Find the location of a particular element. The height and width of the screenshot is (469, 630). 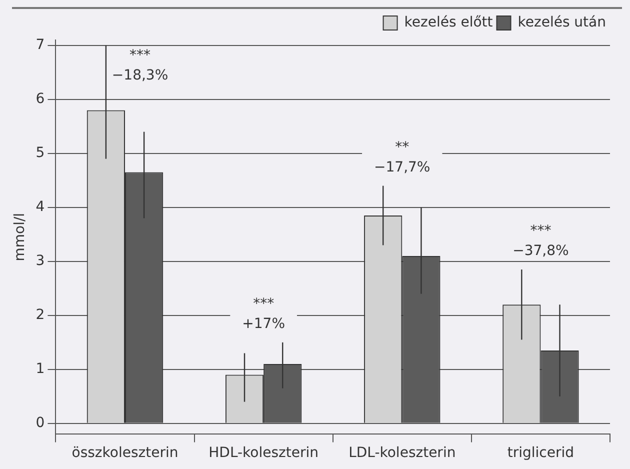

x-tick-label: összkoleszterin is located at coordinates (125, 453).